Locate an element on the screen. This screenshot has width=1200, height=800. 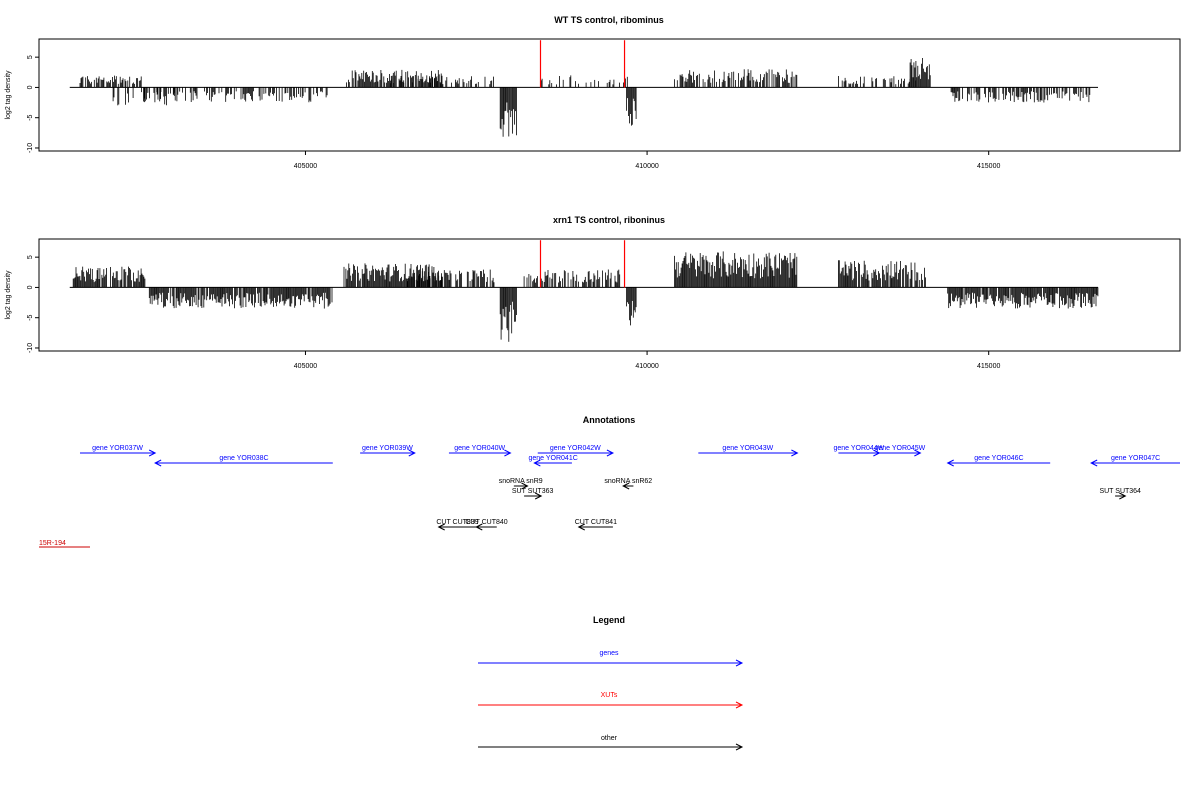
wt-track-title: WT TS control, ribominus is located at coordinates (609, 20).